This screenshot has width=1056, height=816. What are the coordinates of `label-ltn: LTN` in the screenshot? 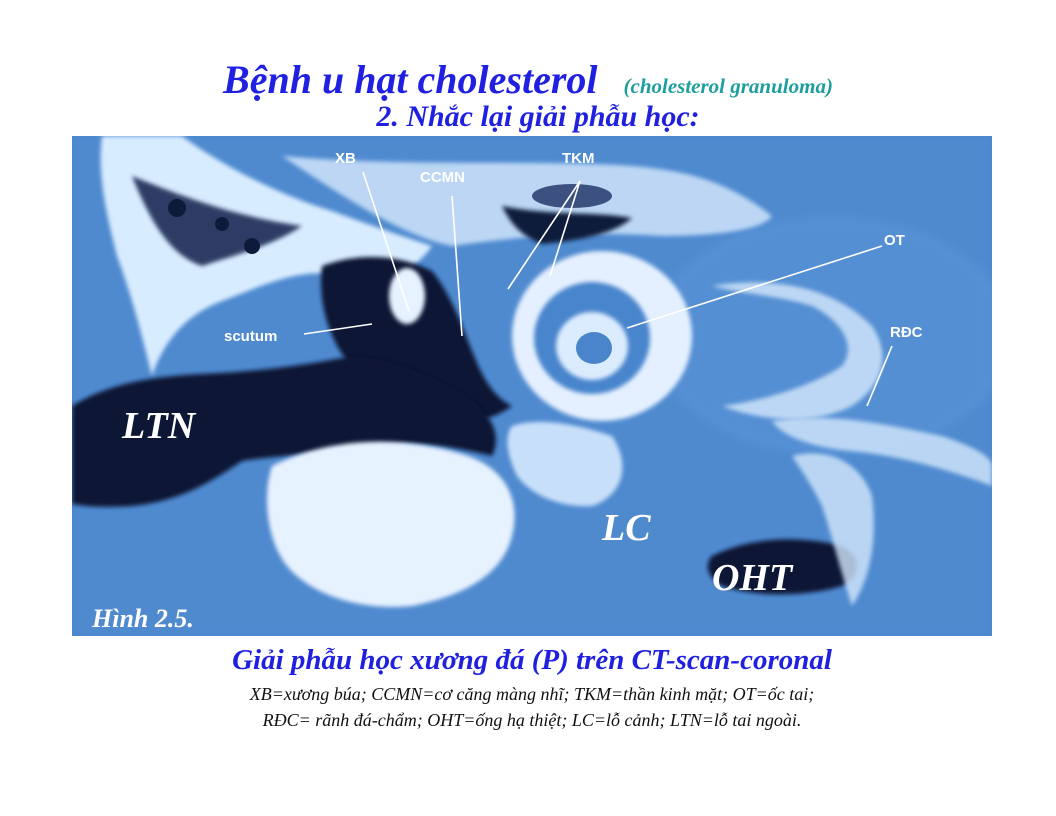 It's located at (159, 426).